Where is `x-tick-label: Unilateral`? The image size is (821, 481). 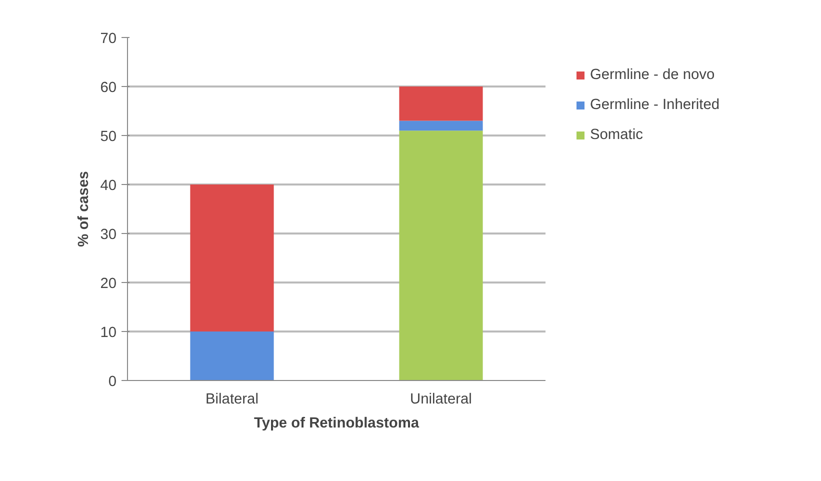
x-tick-label: Unilateral is located at coordinates (441, 400).